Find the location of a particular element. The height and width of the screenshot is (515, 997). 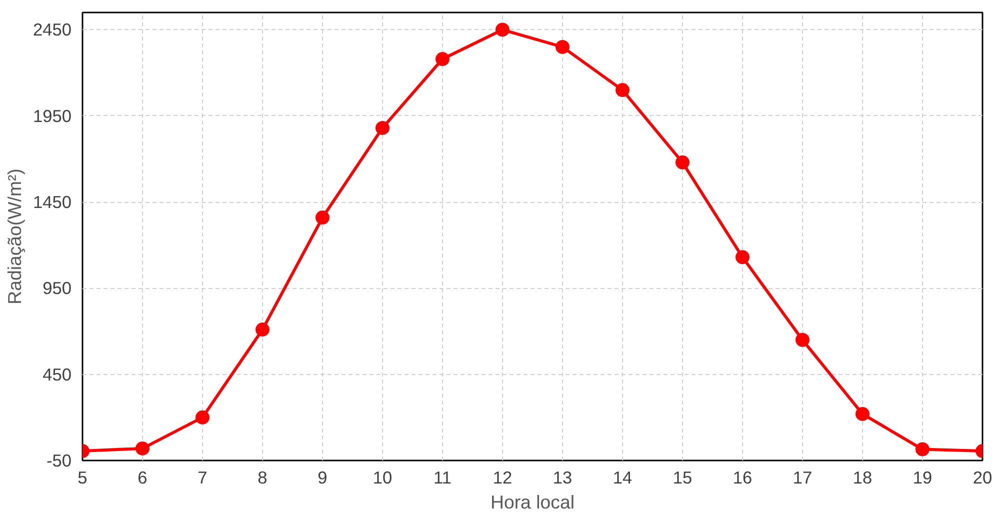

x-tick-label: 9 is located at coordinates (323, 478).